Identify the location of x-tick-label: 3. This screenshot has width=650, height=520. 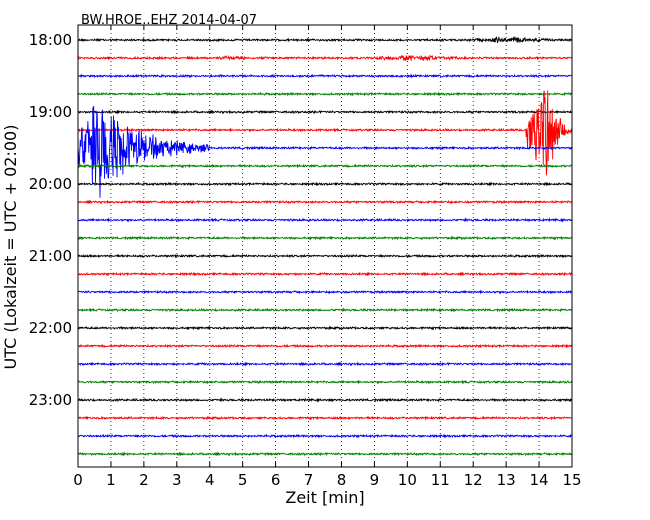
(177, 480).